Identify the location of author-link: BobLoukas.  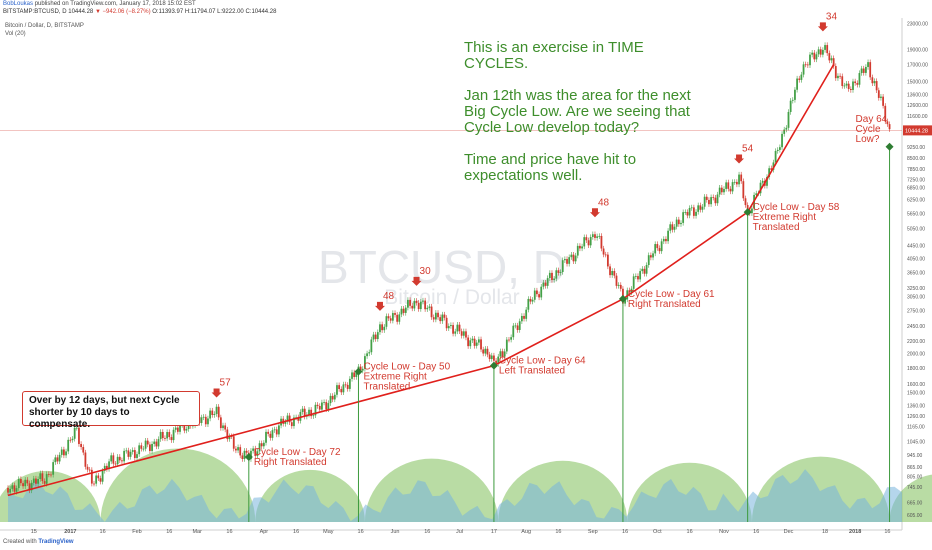
(18, 4).